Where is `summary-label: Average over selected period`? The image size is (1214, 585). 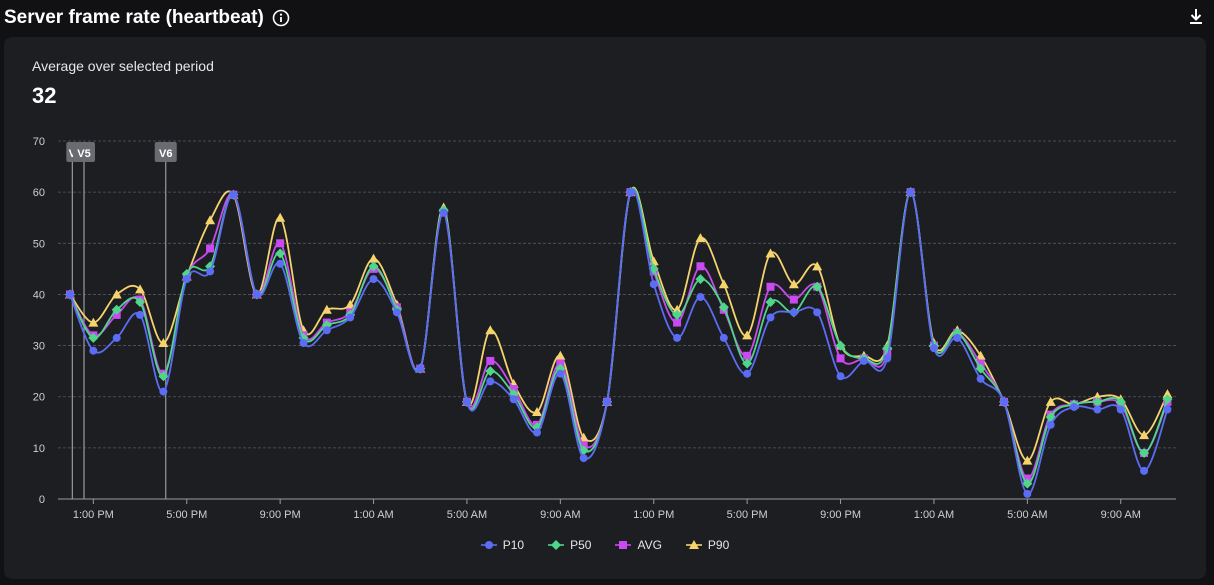
summary-label: Average over selected period is located at coordinates (123, 66).